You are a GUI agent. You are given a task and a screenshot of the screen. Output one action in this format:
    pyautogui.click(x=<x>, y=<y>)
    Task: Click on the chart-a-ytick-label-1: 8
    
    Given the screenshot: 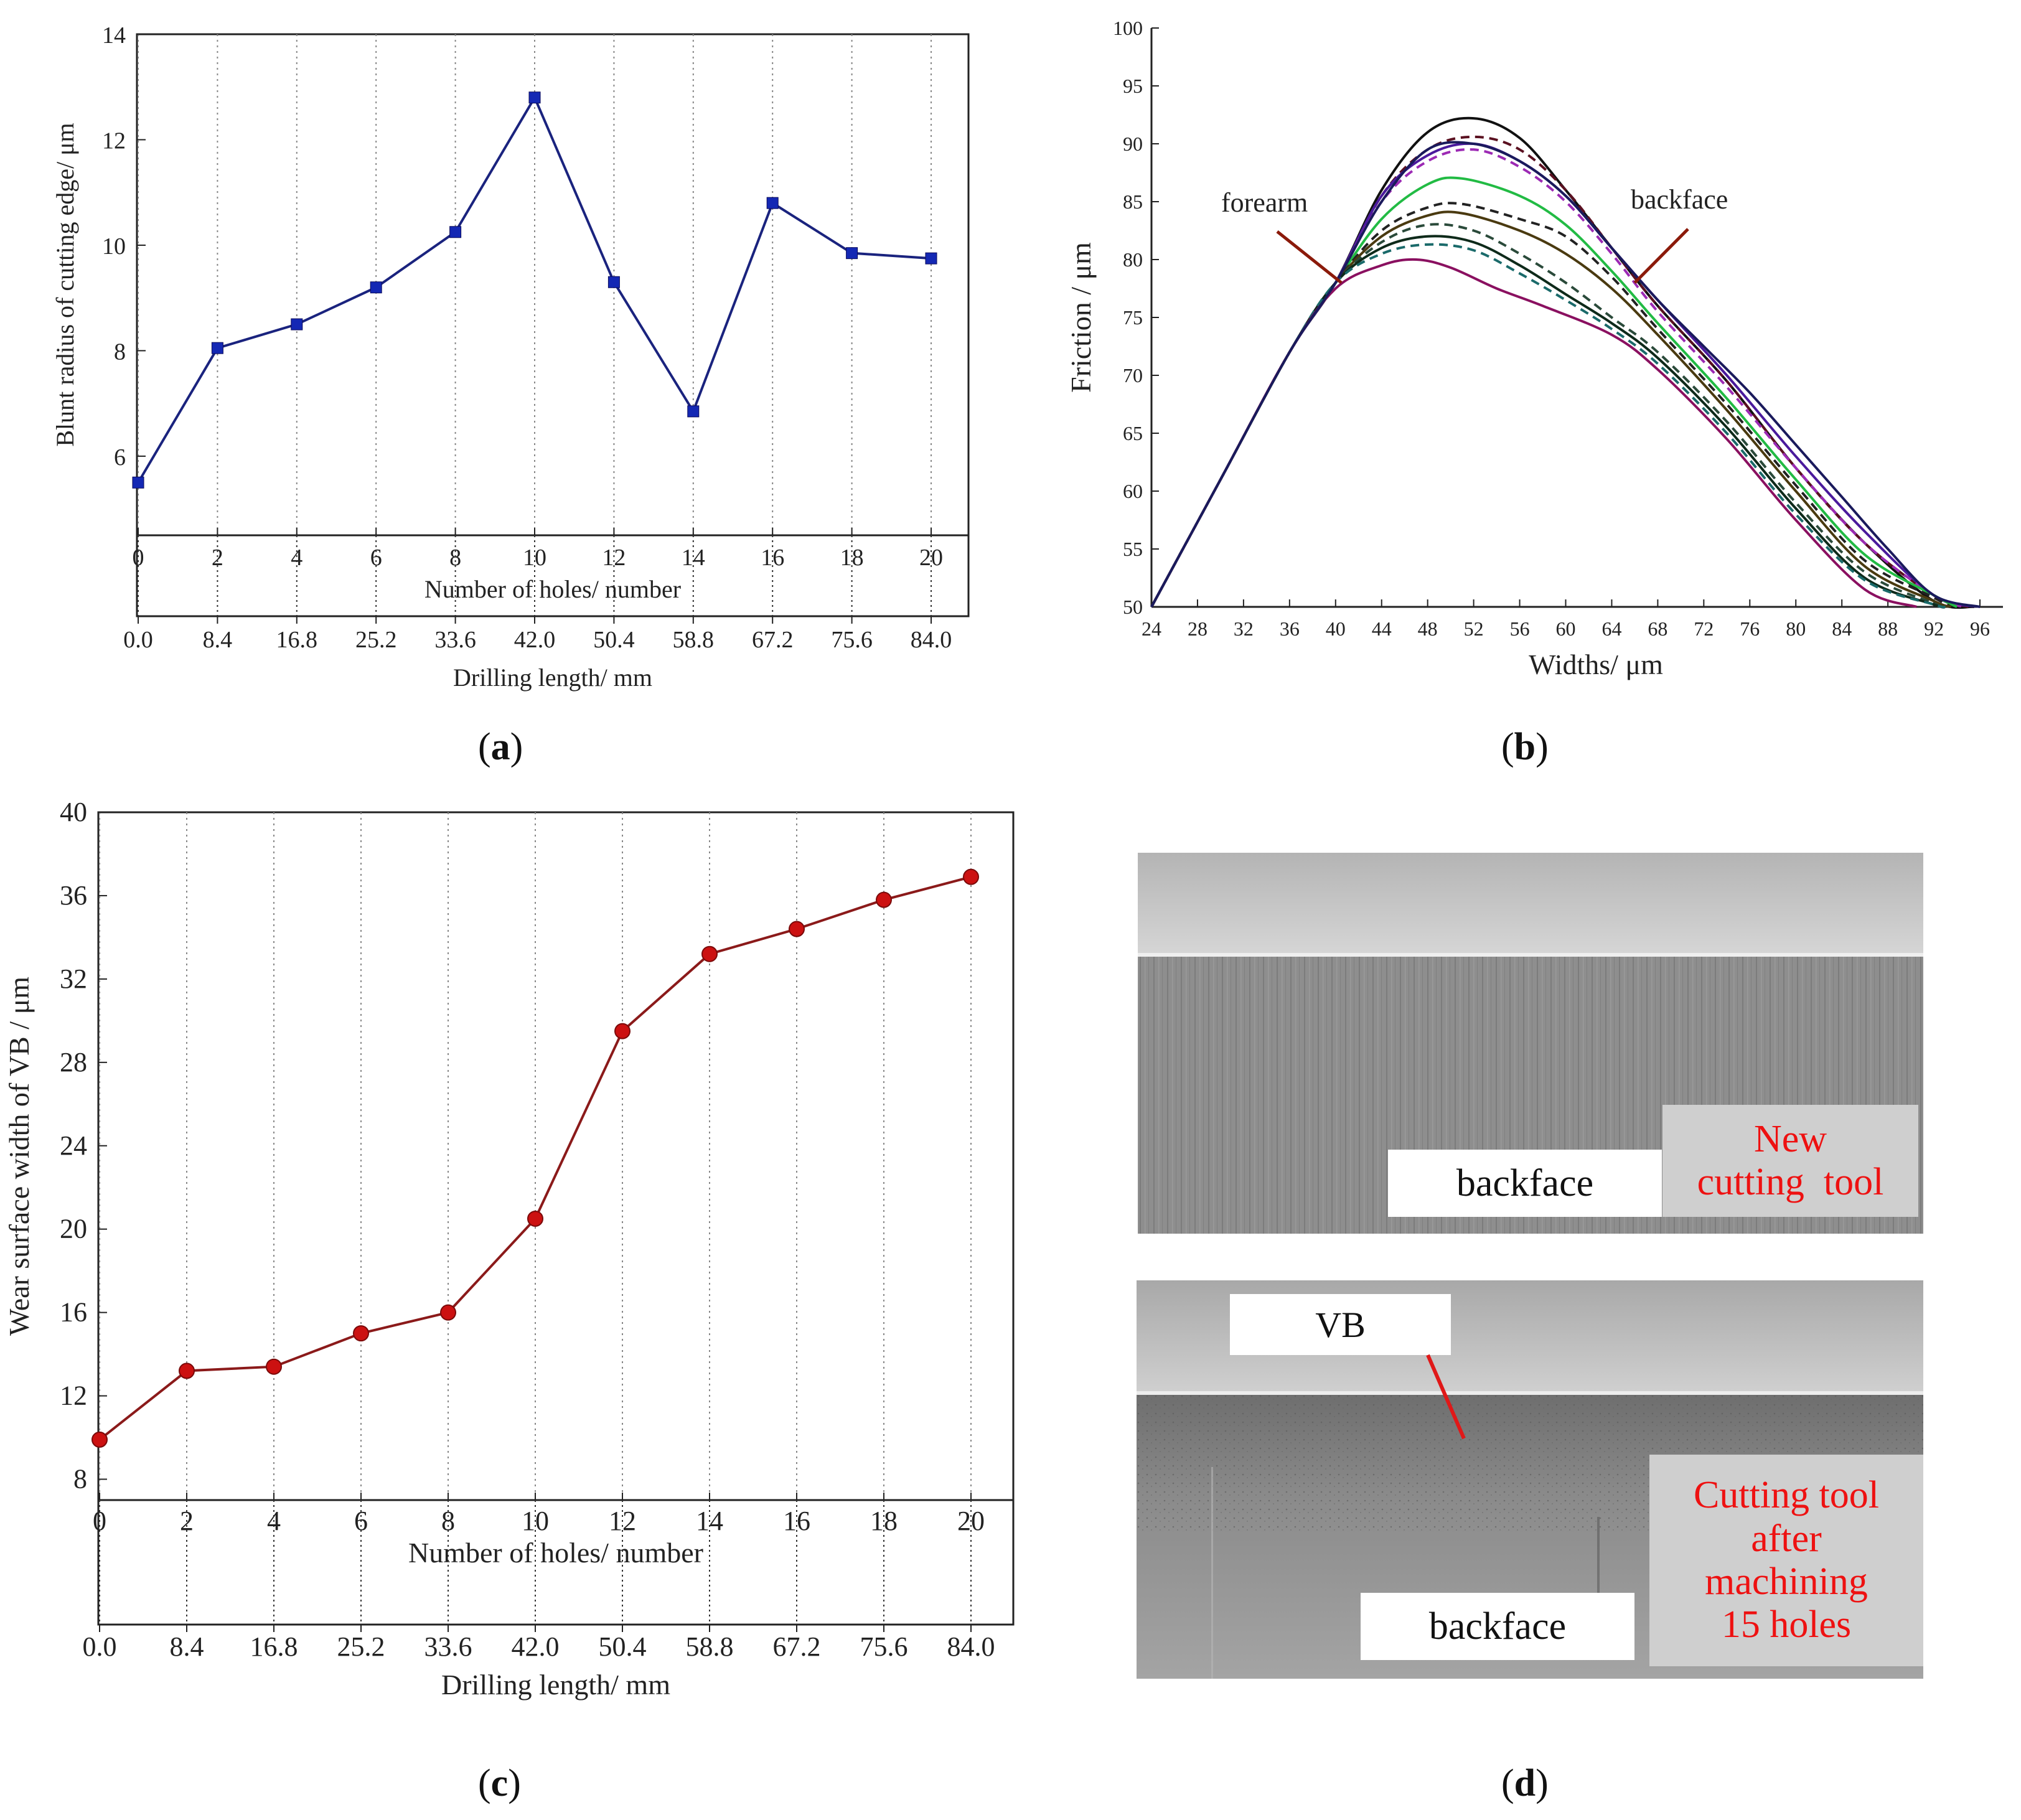 What is the action you would take?
    pyautogui.click(x=120, y=352)
    